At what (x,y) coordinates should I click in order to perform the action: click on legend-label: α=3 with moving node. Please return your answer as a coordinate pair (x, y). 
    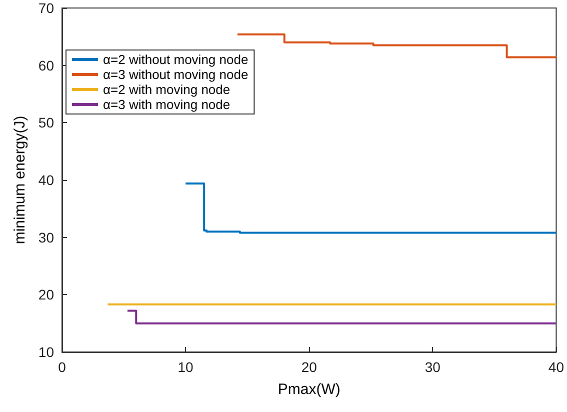
    Looking at the image, I should click on (166, 104).